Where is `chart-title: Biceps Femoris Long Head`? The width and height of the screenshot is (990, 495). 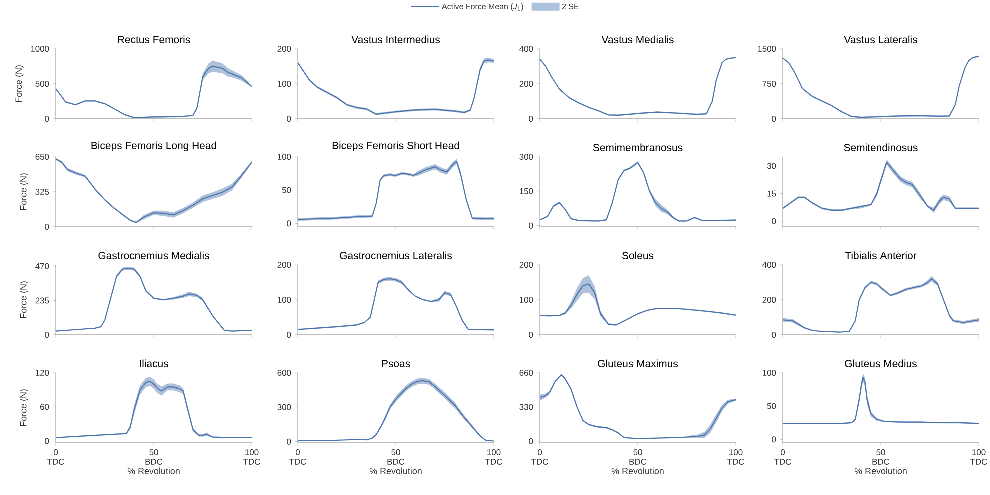
chart-title: Biceps Femoris Long Head is located at coordinates (154, 147).